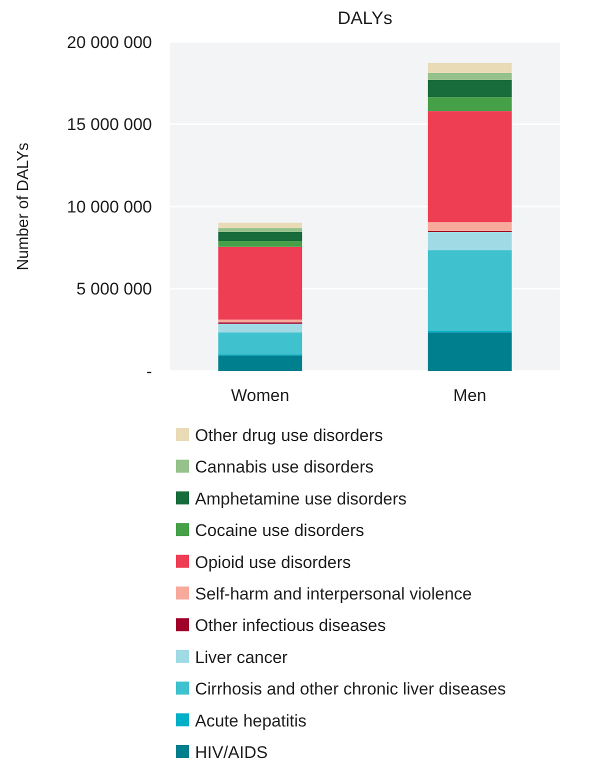 Image resolution: width=589 pixels, height=760 pixels. I want to click on y-tick-label: 15 000 000, so click(109, 124).